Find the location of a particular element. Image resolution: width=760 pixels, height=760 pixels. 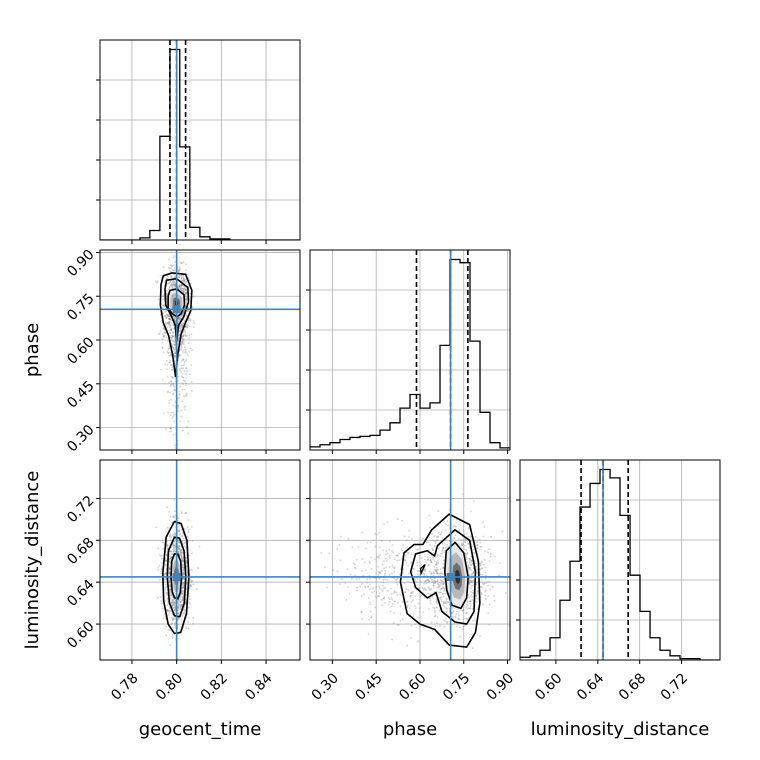

x-tick-label: 0.78 is located at coordinates (124, 686).